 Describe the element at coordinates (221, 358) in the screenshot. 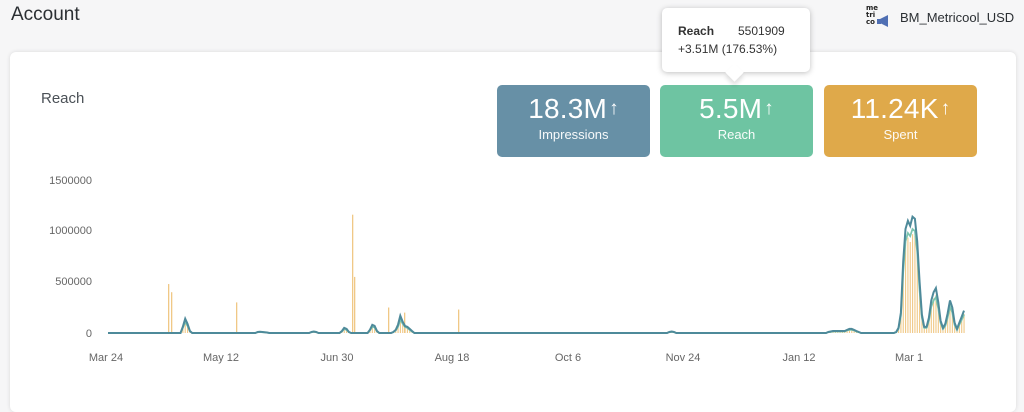

I see `x-tick-label: May 12` at that location.